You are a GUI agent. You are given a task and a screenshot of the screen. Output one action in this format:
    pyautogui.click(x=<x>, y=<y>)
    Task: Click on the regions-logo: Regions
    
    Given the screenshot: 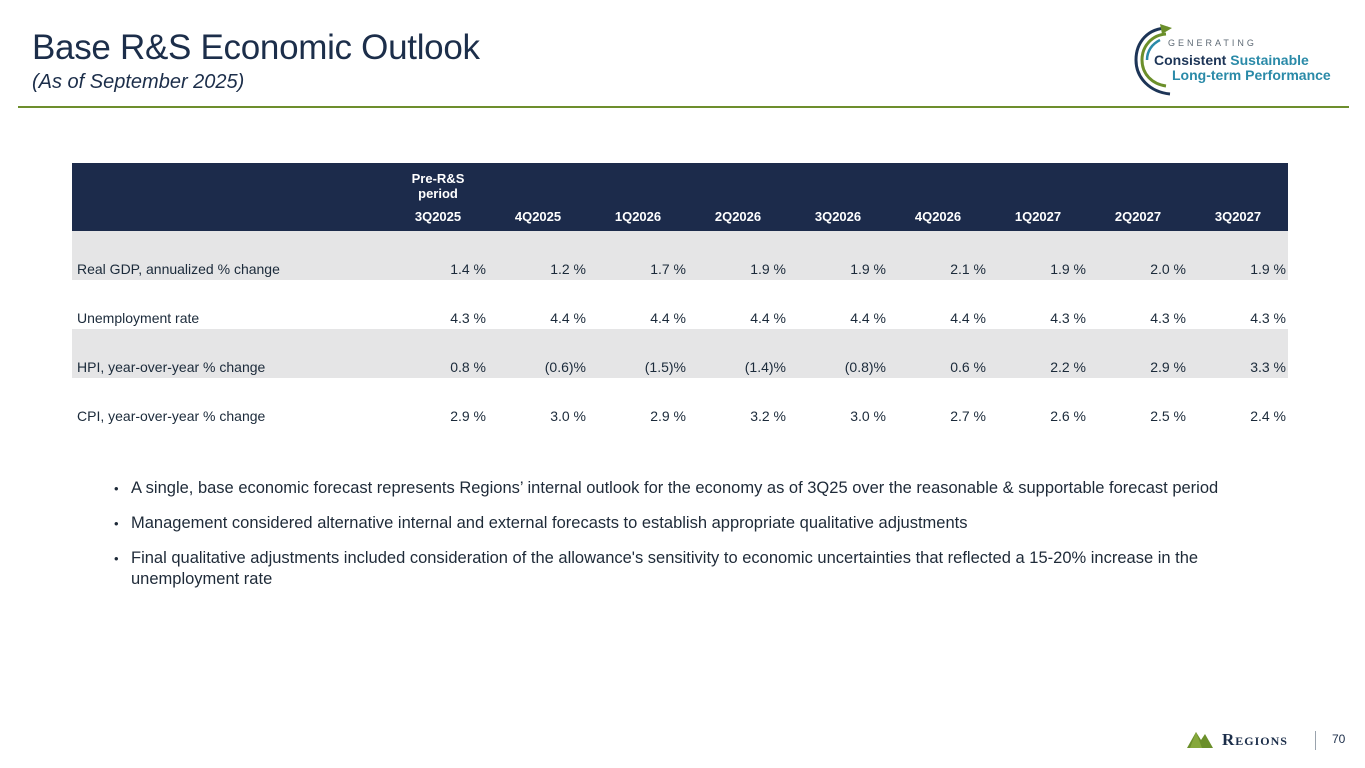 What is the action you would take?
    pyautogui.click(x=1252, y=739)
    